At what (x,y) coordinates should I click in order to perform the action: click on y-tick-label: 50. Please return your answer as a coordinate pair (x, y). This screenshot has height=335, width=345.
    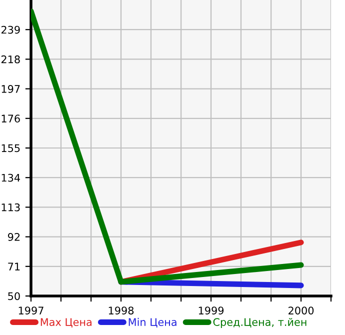
    Looking at the image, I should click on (14, 296).